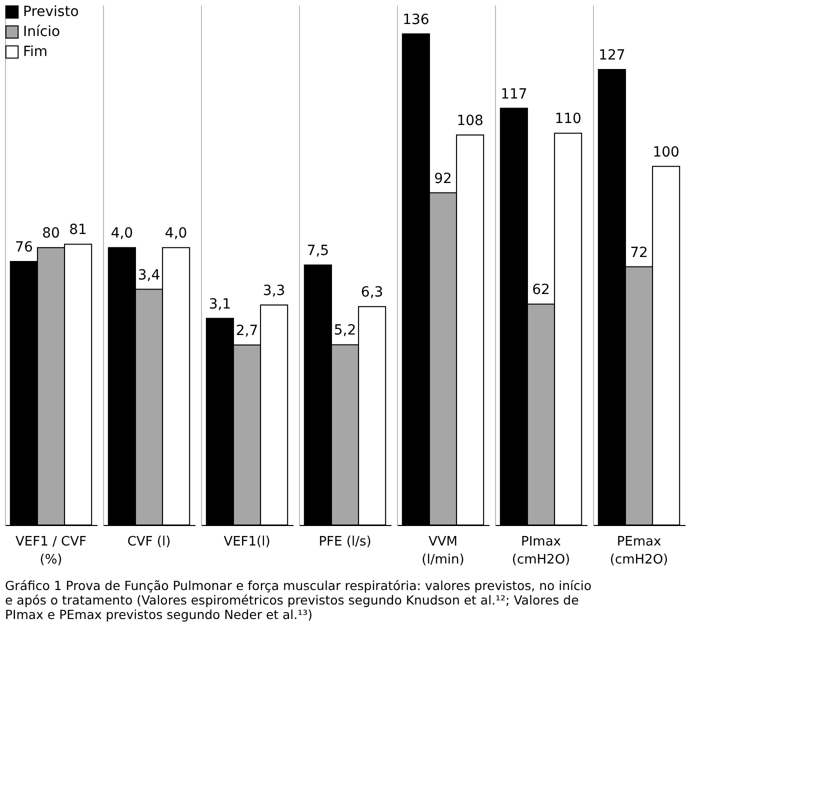  I want to click on text: Gráfico 1 Prova de Função Pulmonar e força muscular respiratória: valores previstos, no início e após o tratamento (Valores espirométricos previstos segundo Knudson et al.¹²; Valores de PImax e PEmax previstos segundo Neder et al.¹³), so click(298, 600).